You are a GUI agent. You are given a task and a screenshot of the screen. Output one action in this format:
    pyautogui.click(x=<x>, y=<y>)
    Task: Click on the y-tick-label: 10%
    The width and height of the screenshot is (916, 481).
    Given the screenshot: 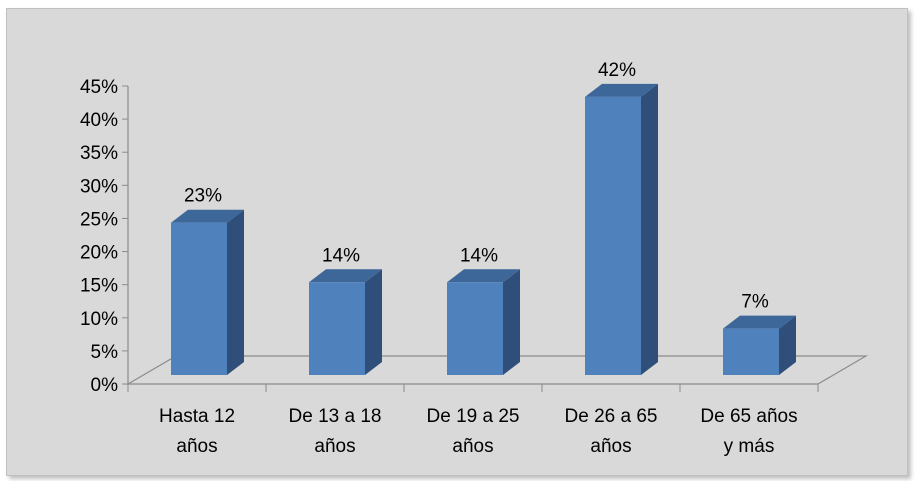 What is the action you would take?
    pyautogui.click(x=99, y=319)
    